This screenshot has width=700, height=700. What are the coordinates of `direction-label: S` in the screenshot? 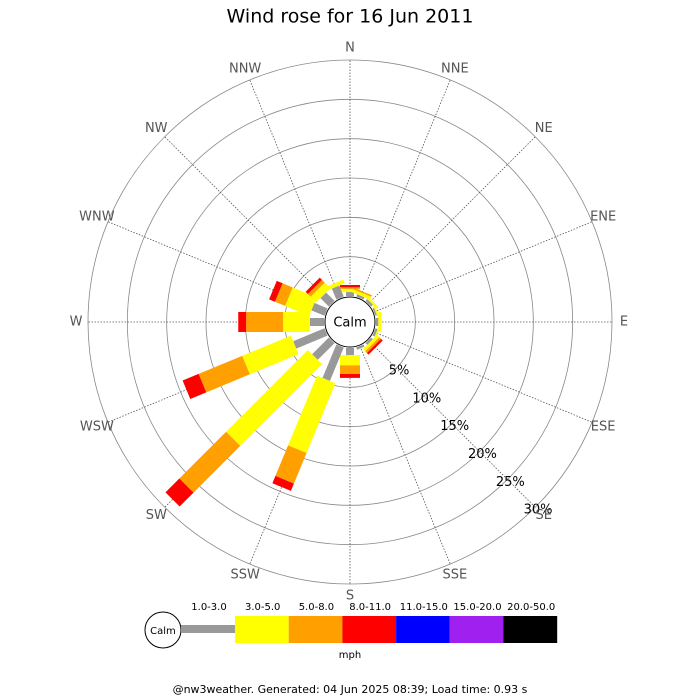 It's located at (350, 596).